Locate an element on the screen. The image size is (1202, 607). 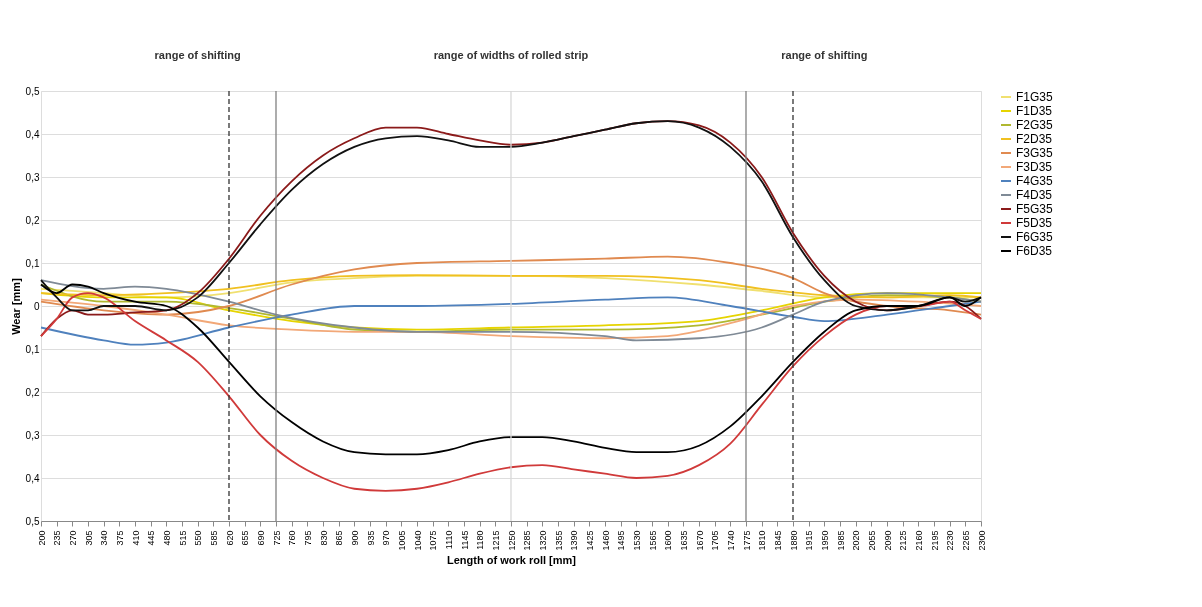
x-tick-label: 1705 is located at coordinates (715, 540).